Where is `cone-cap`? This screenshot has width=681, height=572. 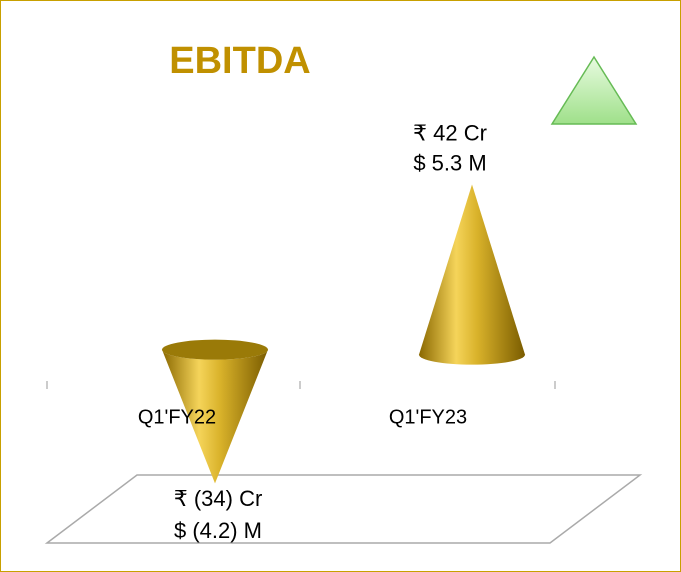 cone-cap is located at coordinates (215, 349).